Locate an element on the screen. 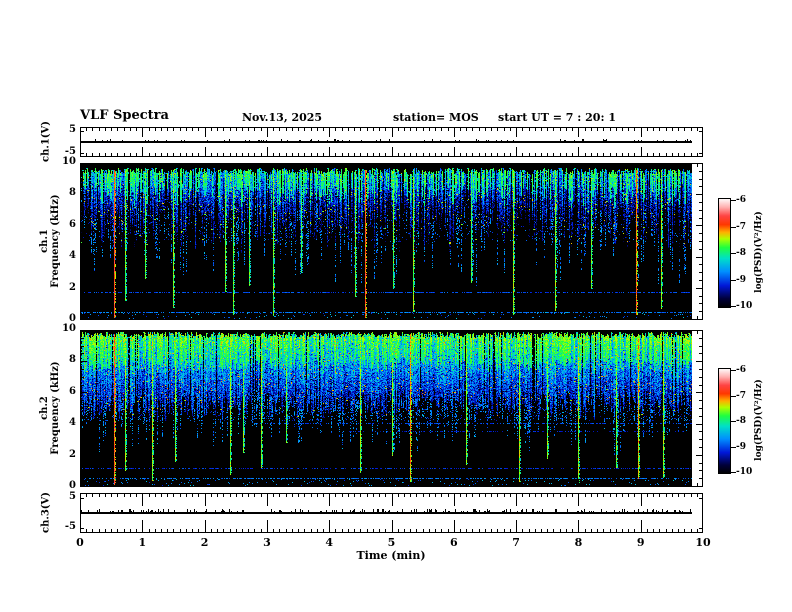 The image size is (792, 612). spec2-ytick-2: 2 is located at coordinates (72, 454).